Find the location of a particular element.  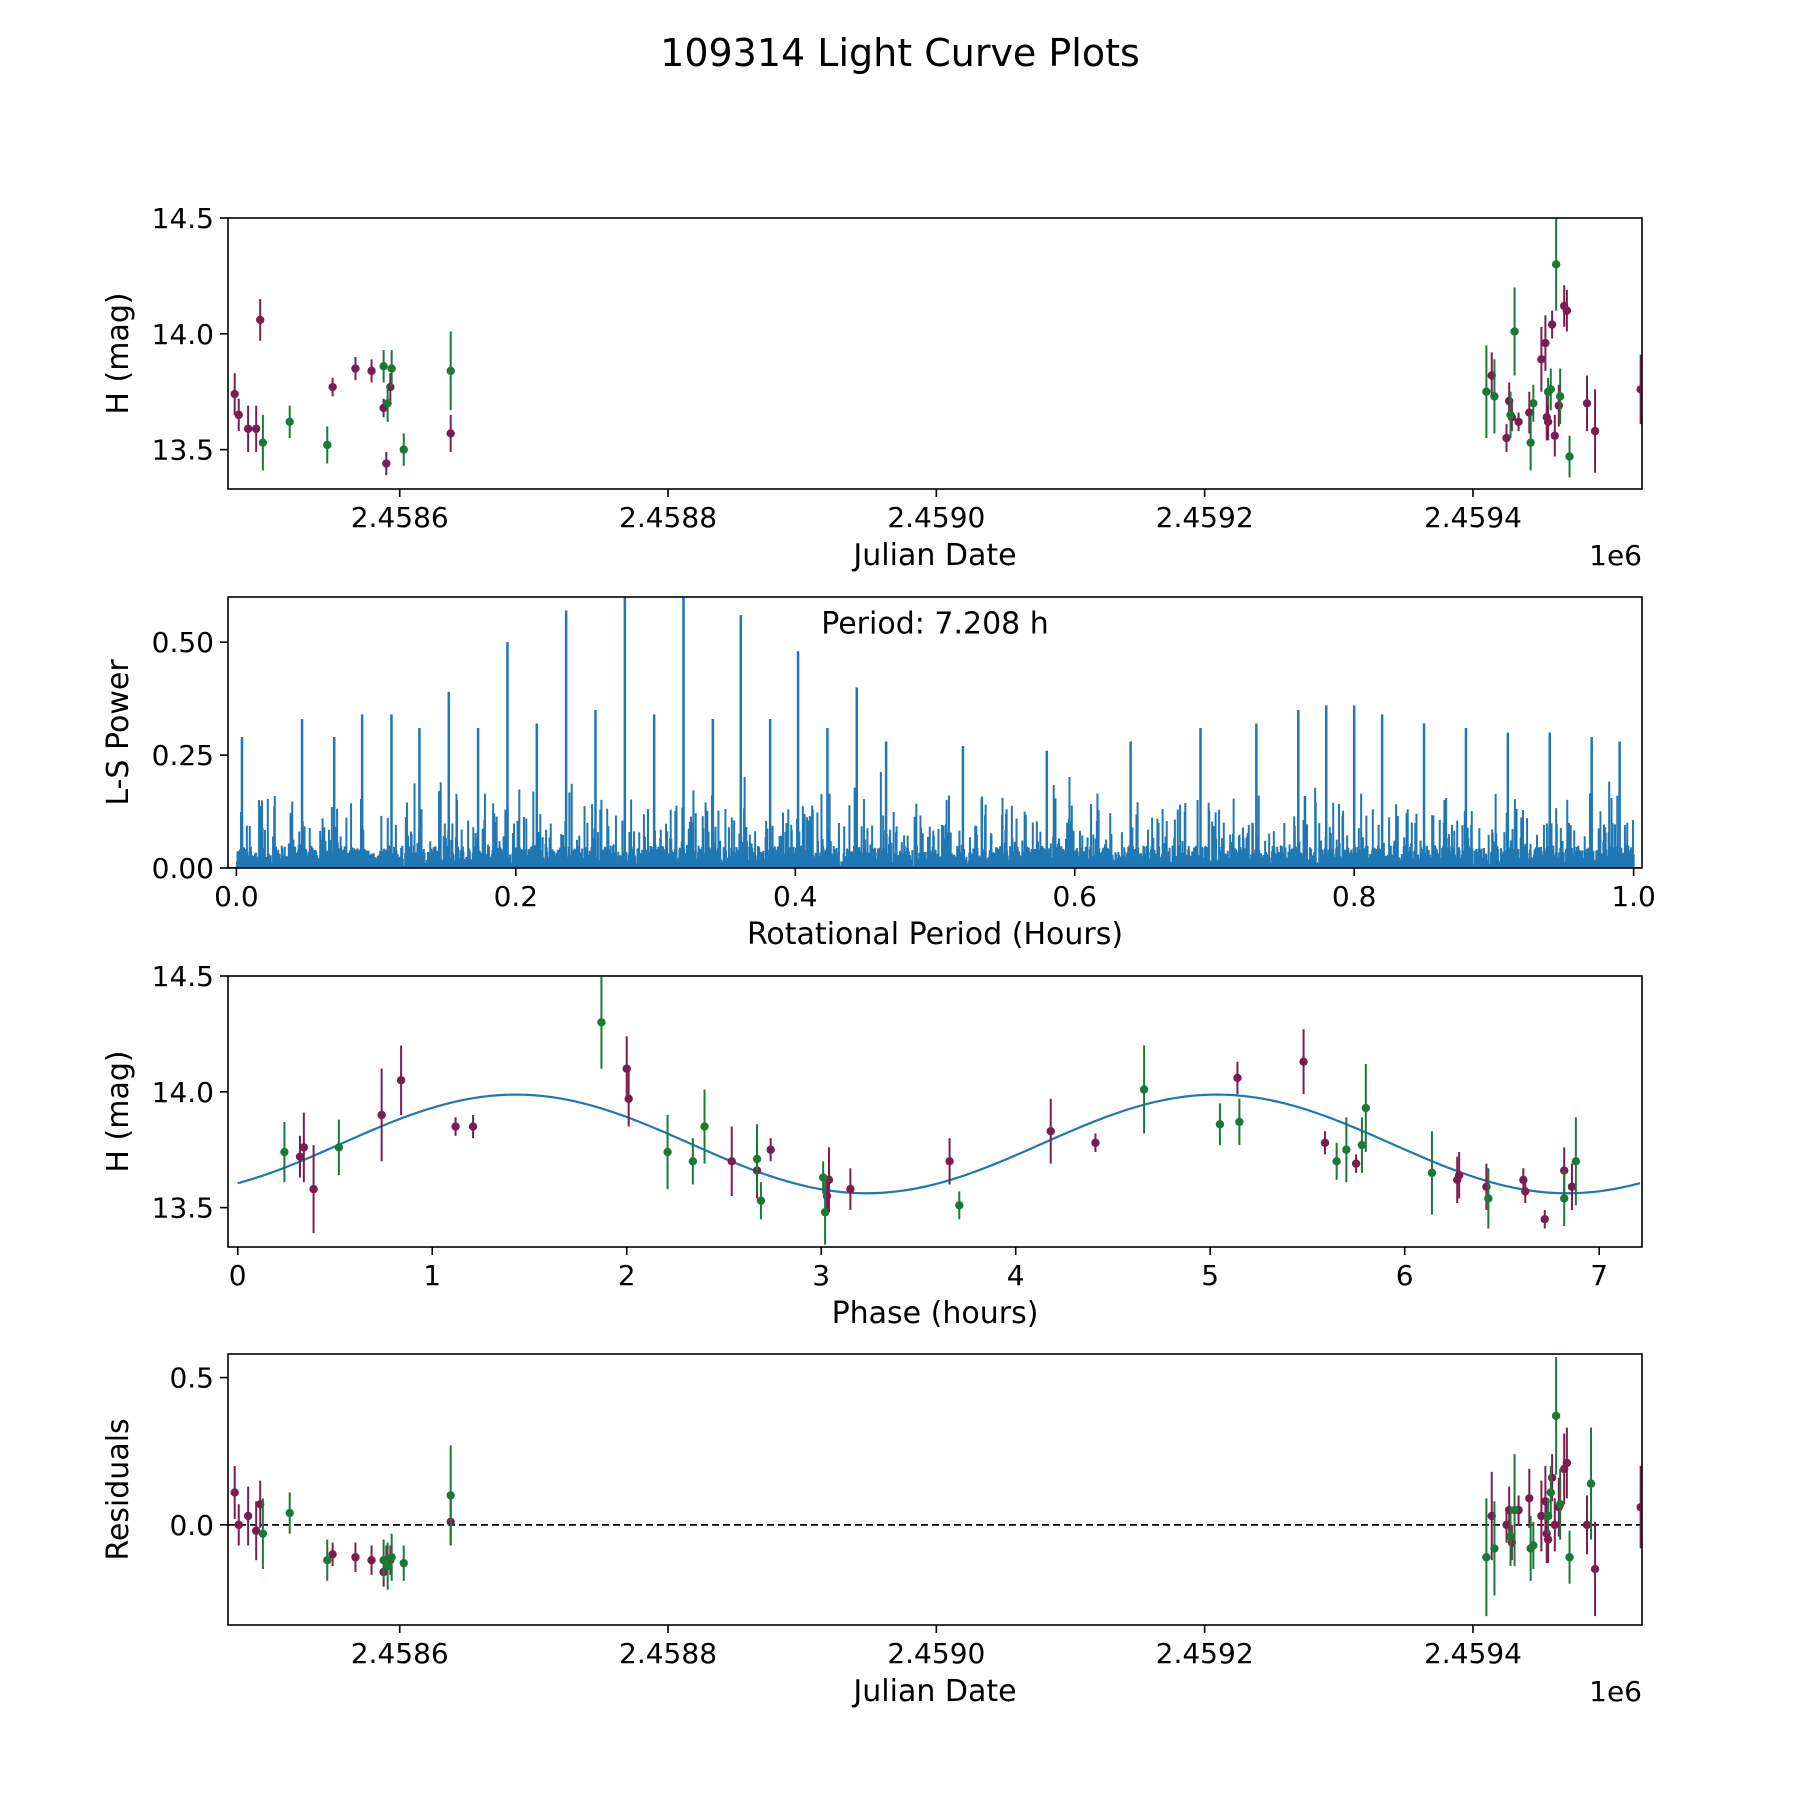

x-tick-label: 2.4588 is located at coordinates (668, 1653).